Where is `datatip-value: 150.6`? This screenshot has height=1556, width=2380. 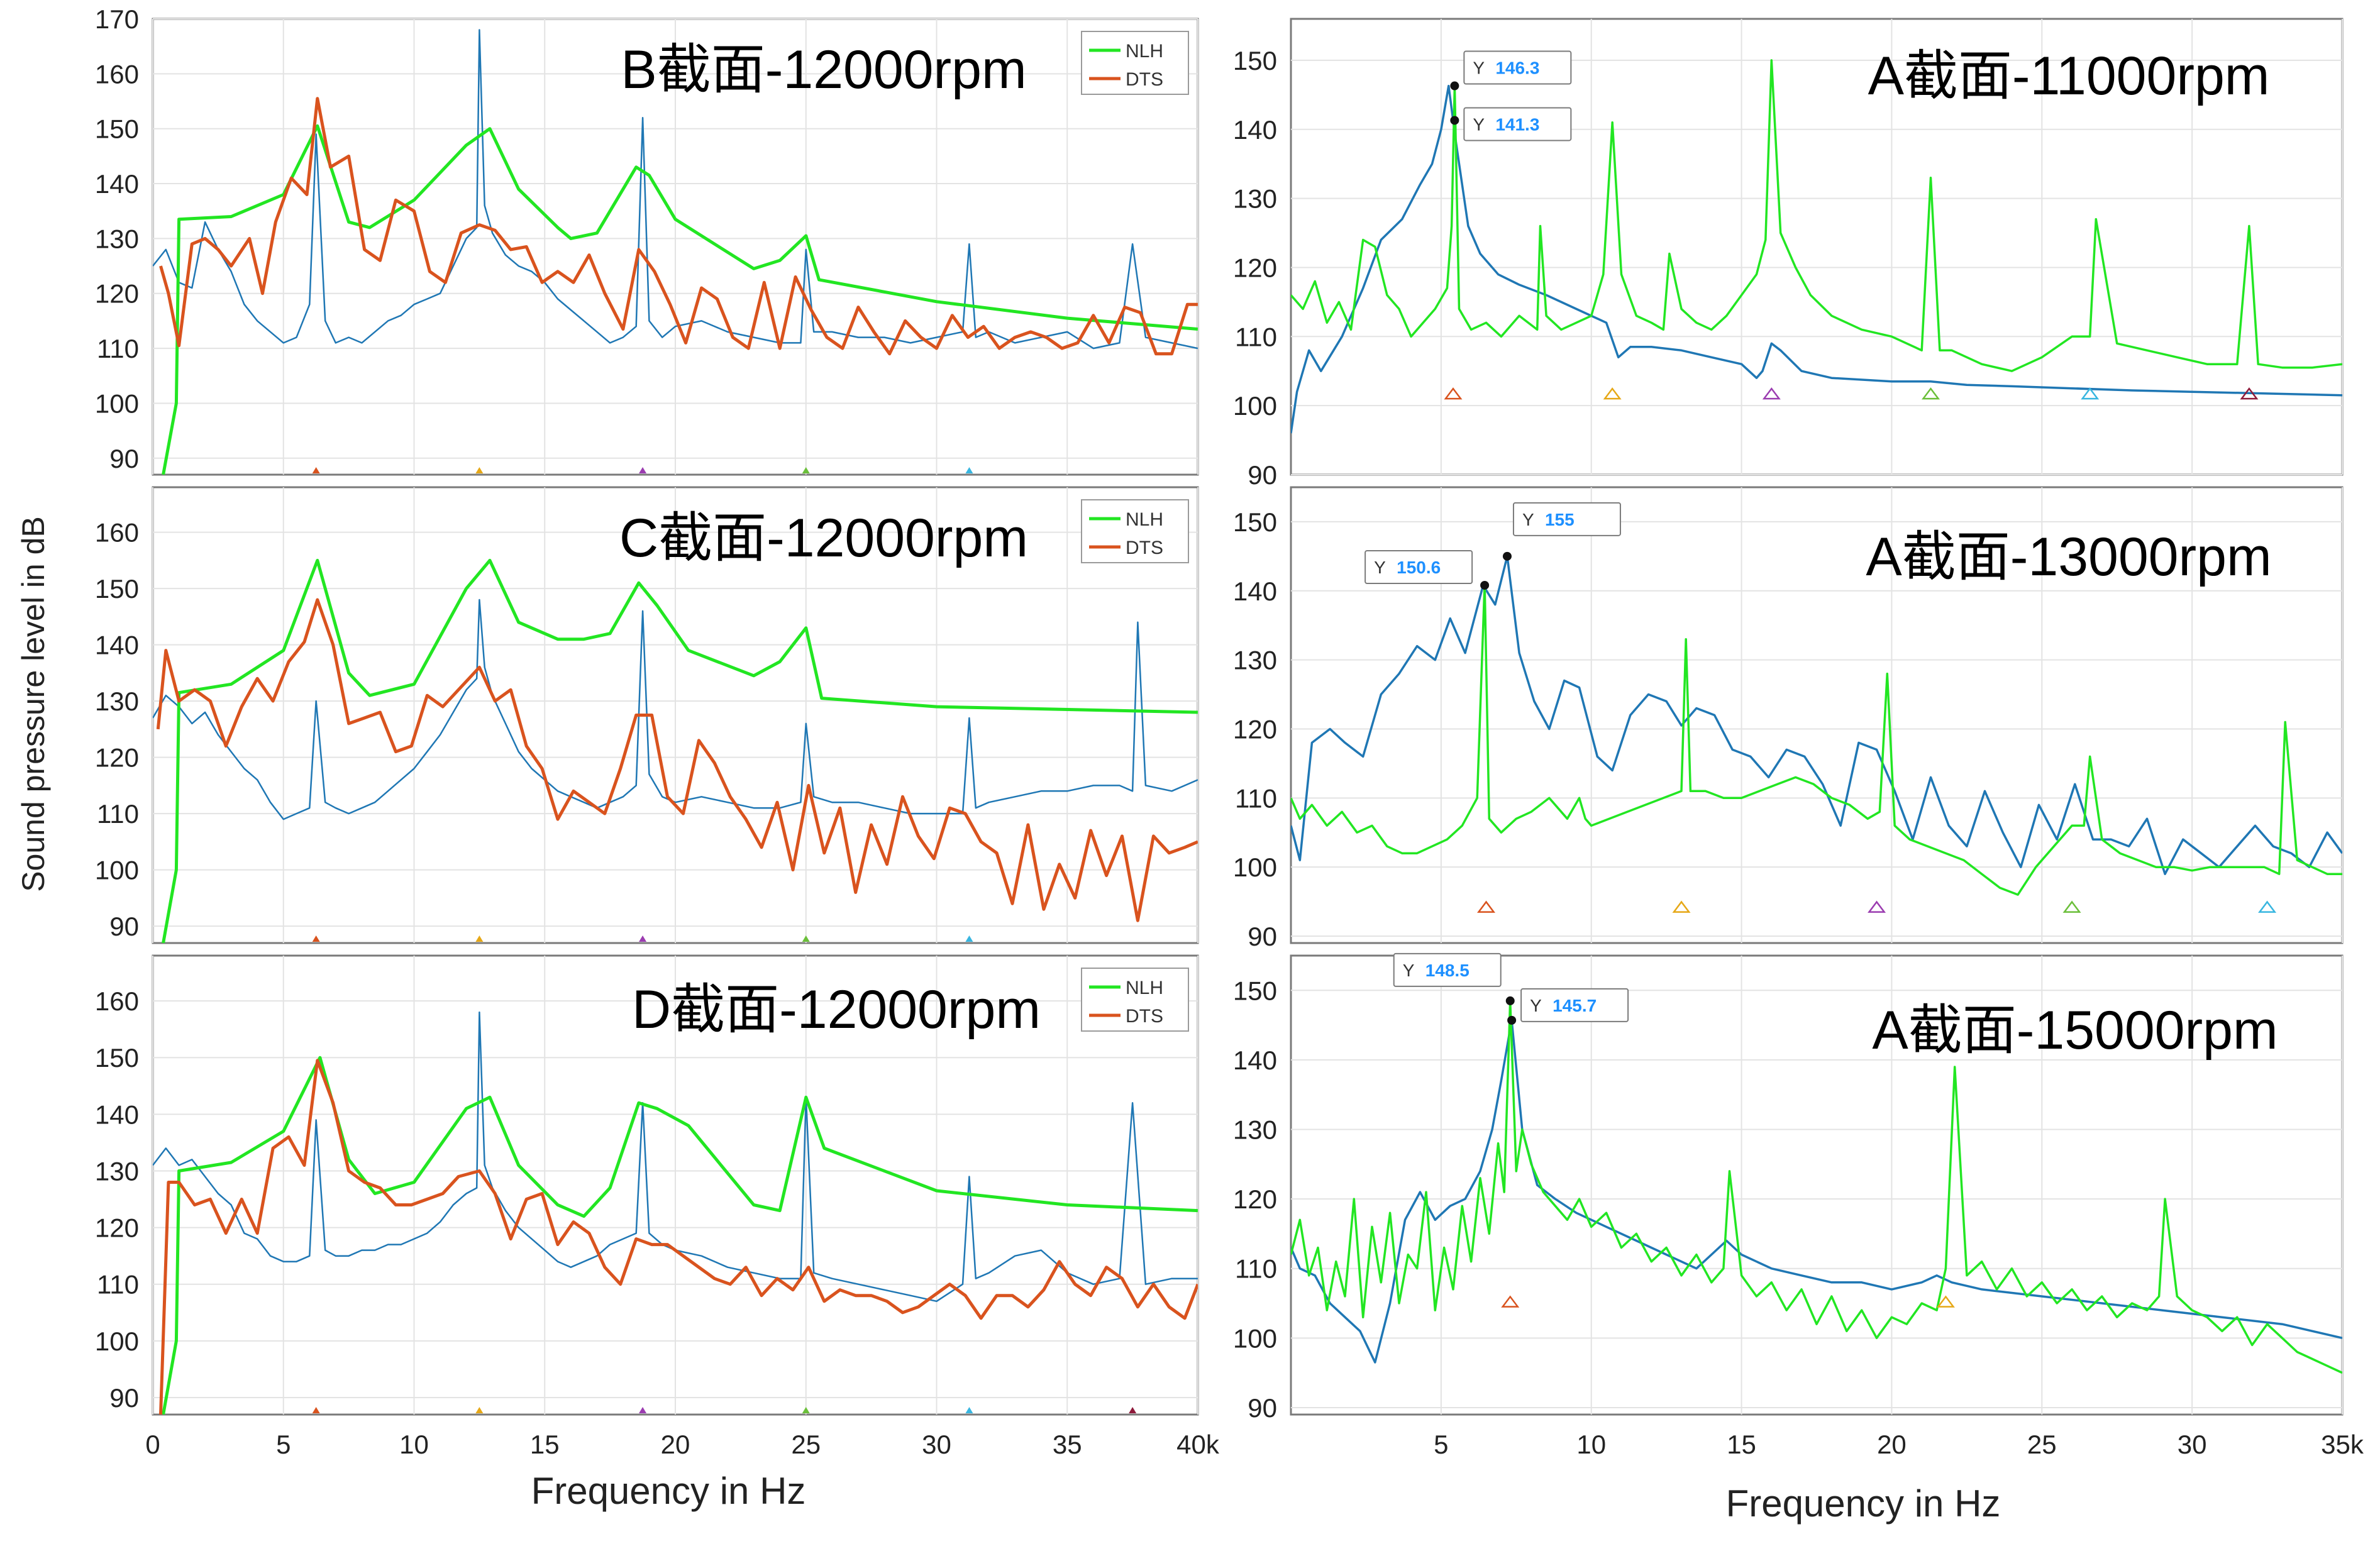
datatip-value: 150.6 is located at coordinates (1419, 568).